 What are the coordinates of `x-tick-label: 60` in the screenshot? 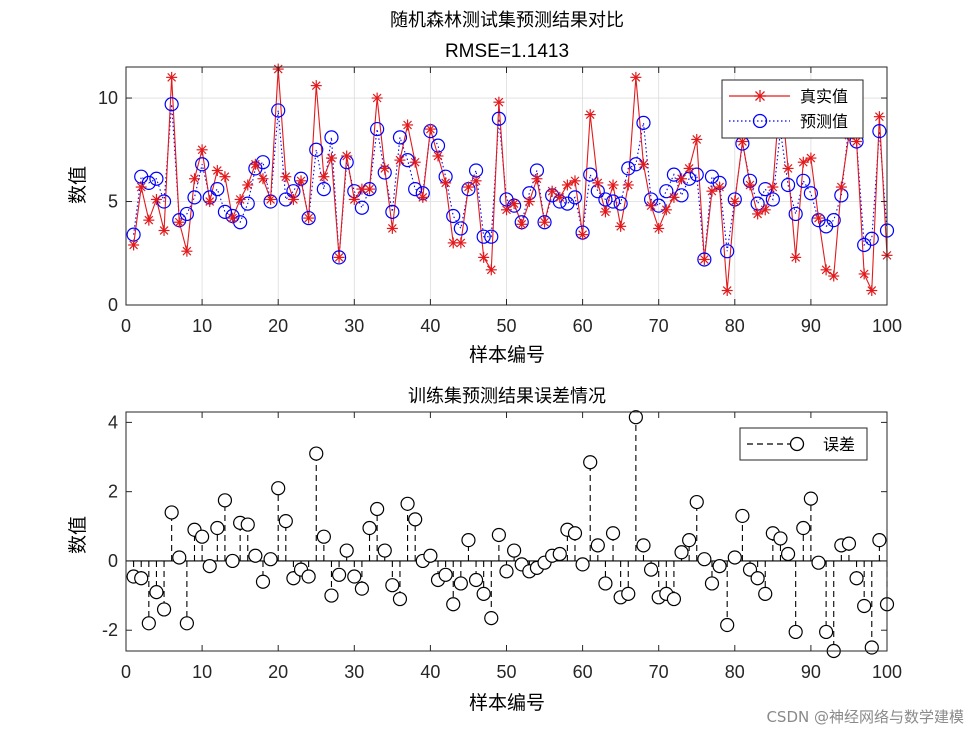 It's located at (583, 326).